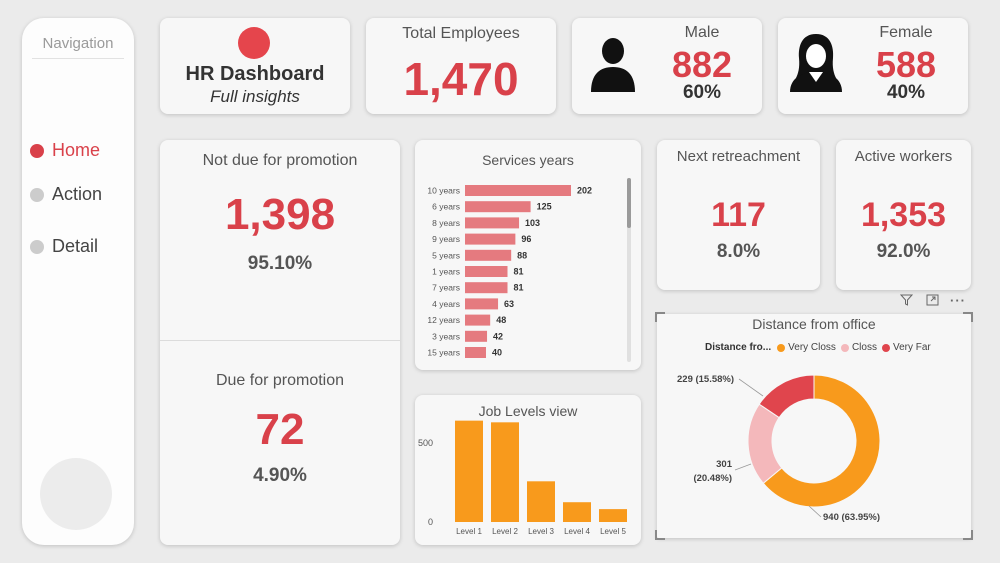 The image size is (1000, 563). What do you see at coordinates (446, 288) in the screenshot?
I see `services-years-tick-label: 7 years` at bounding box center [446, 288].